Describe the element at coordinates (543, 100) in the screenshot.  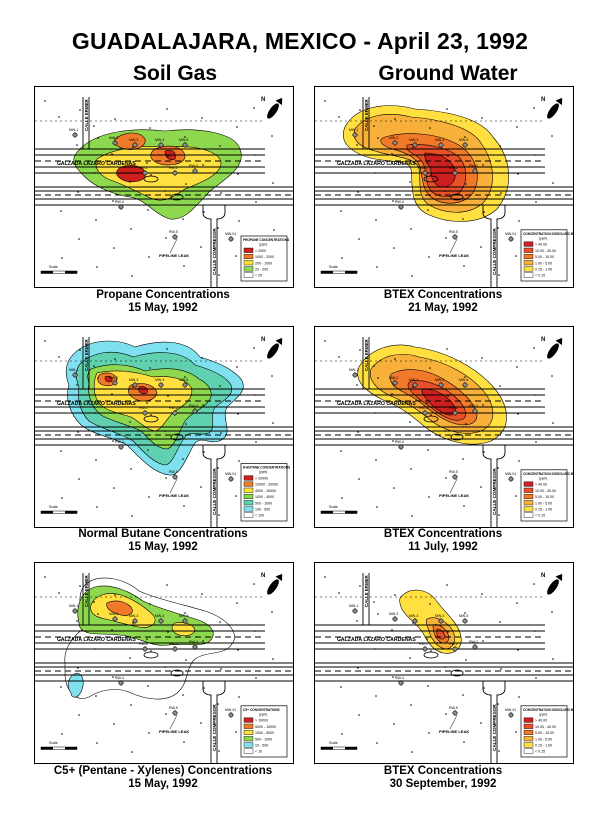
I see `north-label: N` at that location.